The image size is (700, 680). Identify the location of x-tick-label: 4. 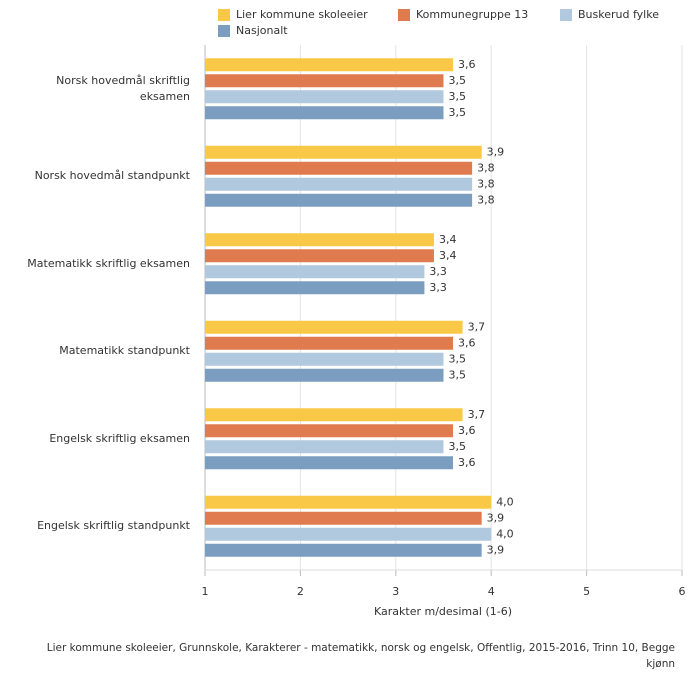
(491, 591).